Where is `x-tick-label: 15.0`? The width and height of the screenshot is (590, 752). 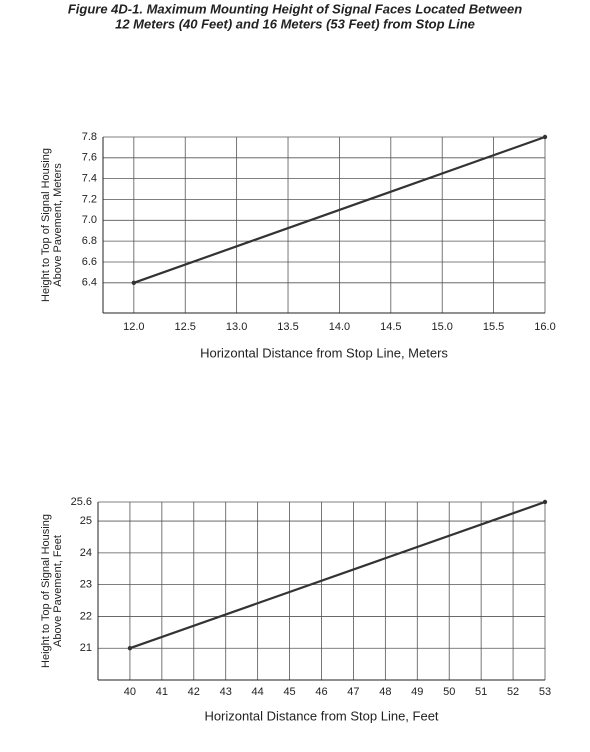
x-tick-label: 15.0 is located at coordinates (441, 327).